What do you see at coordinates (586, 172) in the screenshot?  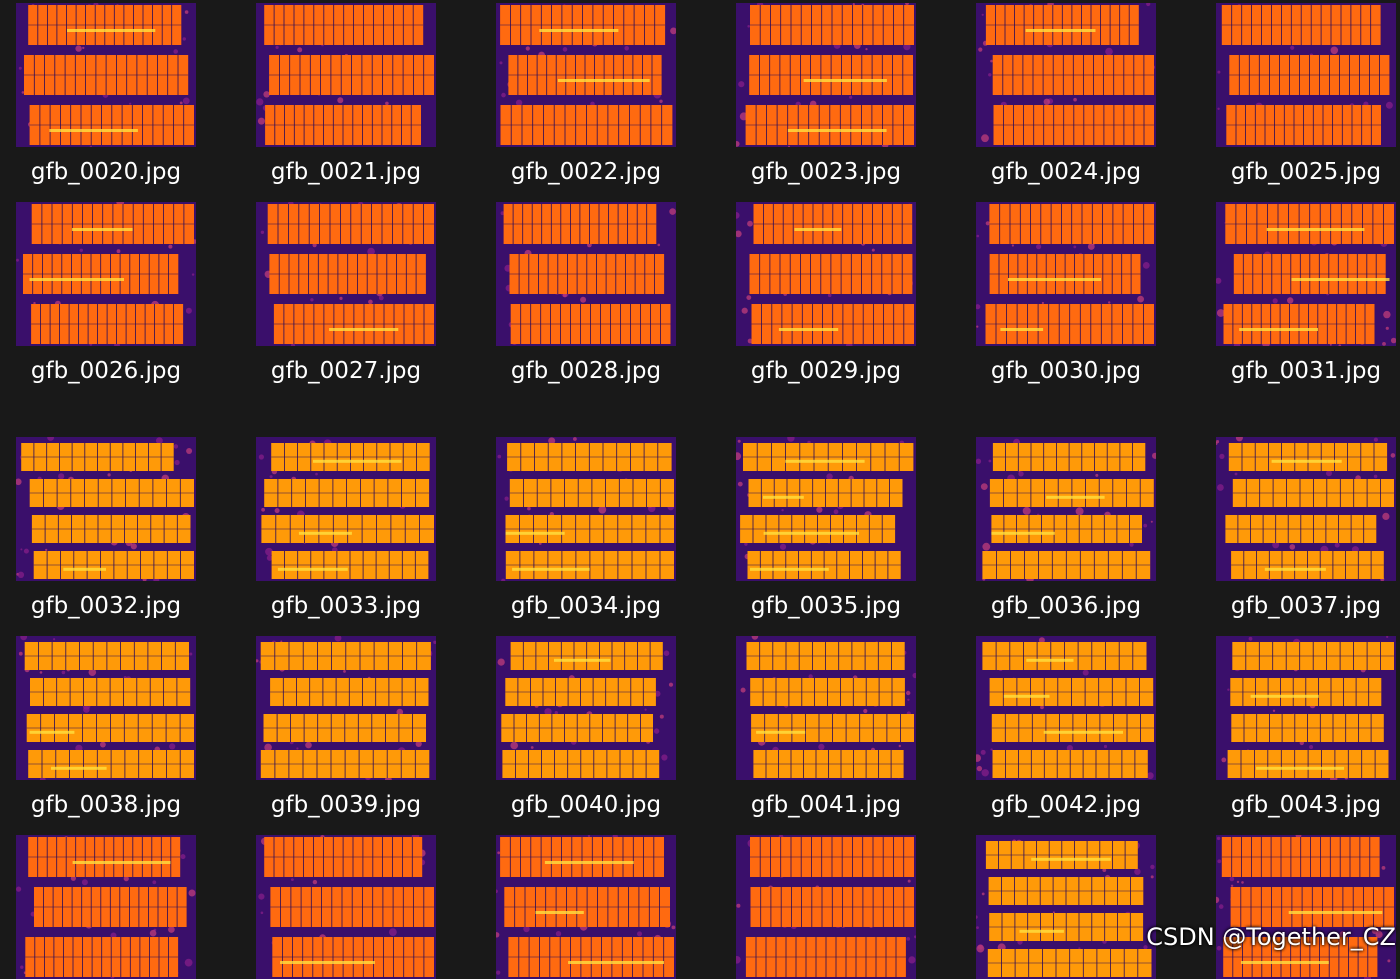 I see `file-name-label: gfb_0022.jpg` at bounding box center [586, 172].